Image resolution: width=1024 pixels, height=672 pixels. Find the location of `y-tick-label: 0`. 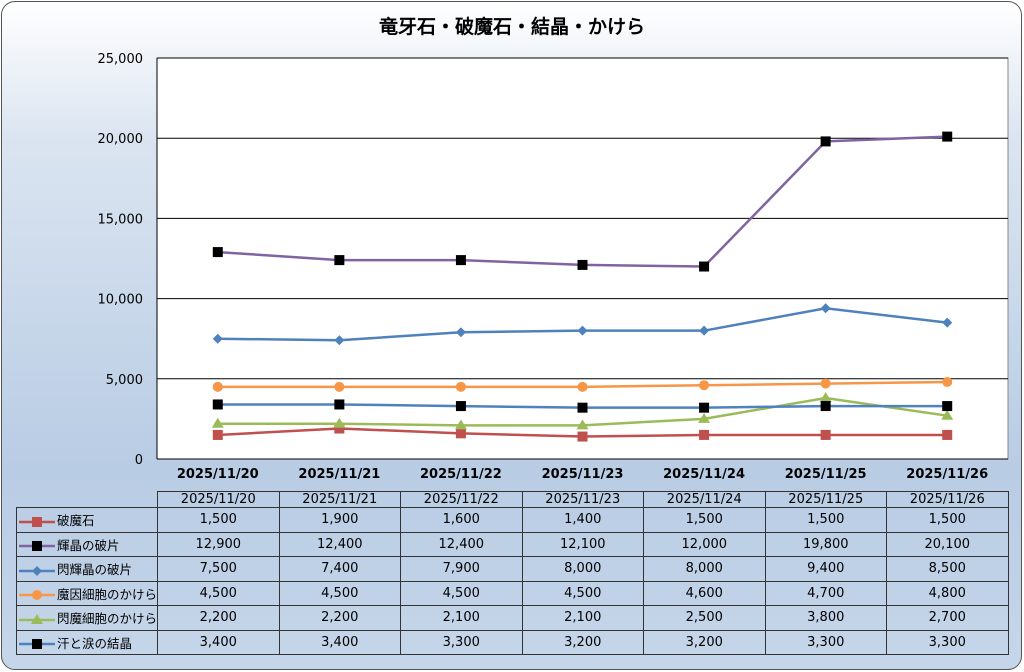

y-tick-label: 0 is located at coordinates (139, 460).